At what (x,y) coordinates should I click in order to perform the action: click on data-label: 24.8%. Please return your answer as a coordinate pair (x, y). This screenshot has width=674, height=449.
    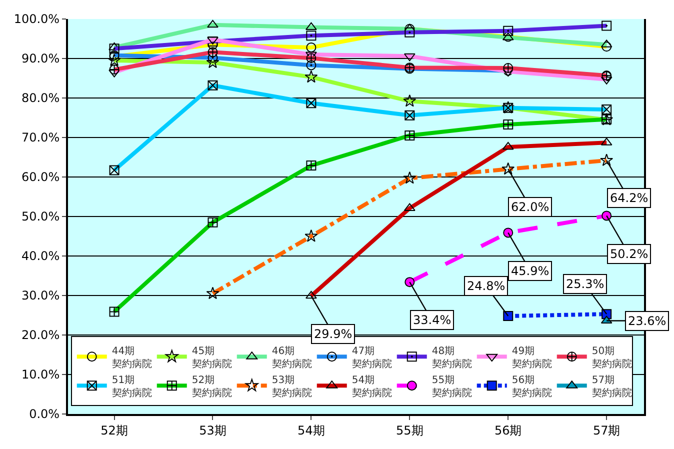
    Looking at the image, I should click on (486, 286).